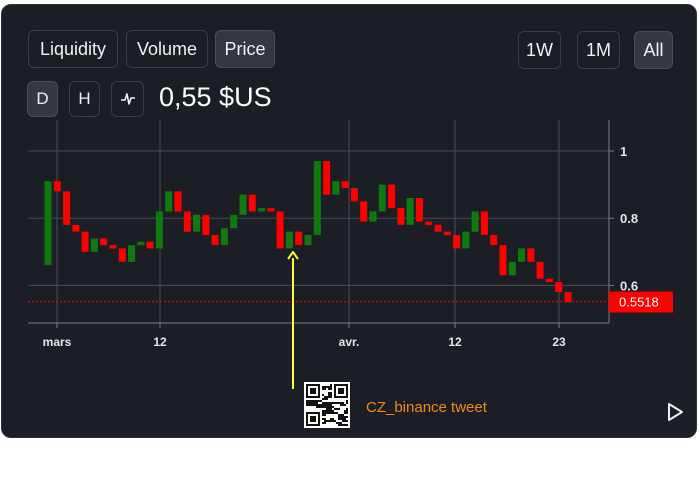  Describe the element at coordinates (57, 342) in the screenshot. I see `x-tick-label: mars` at that location.